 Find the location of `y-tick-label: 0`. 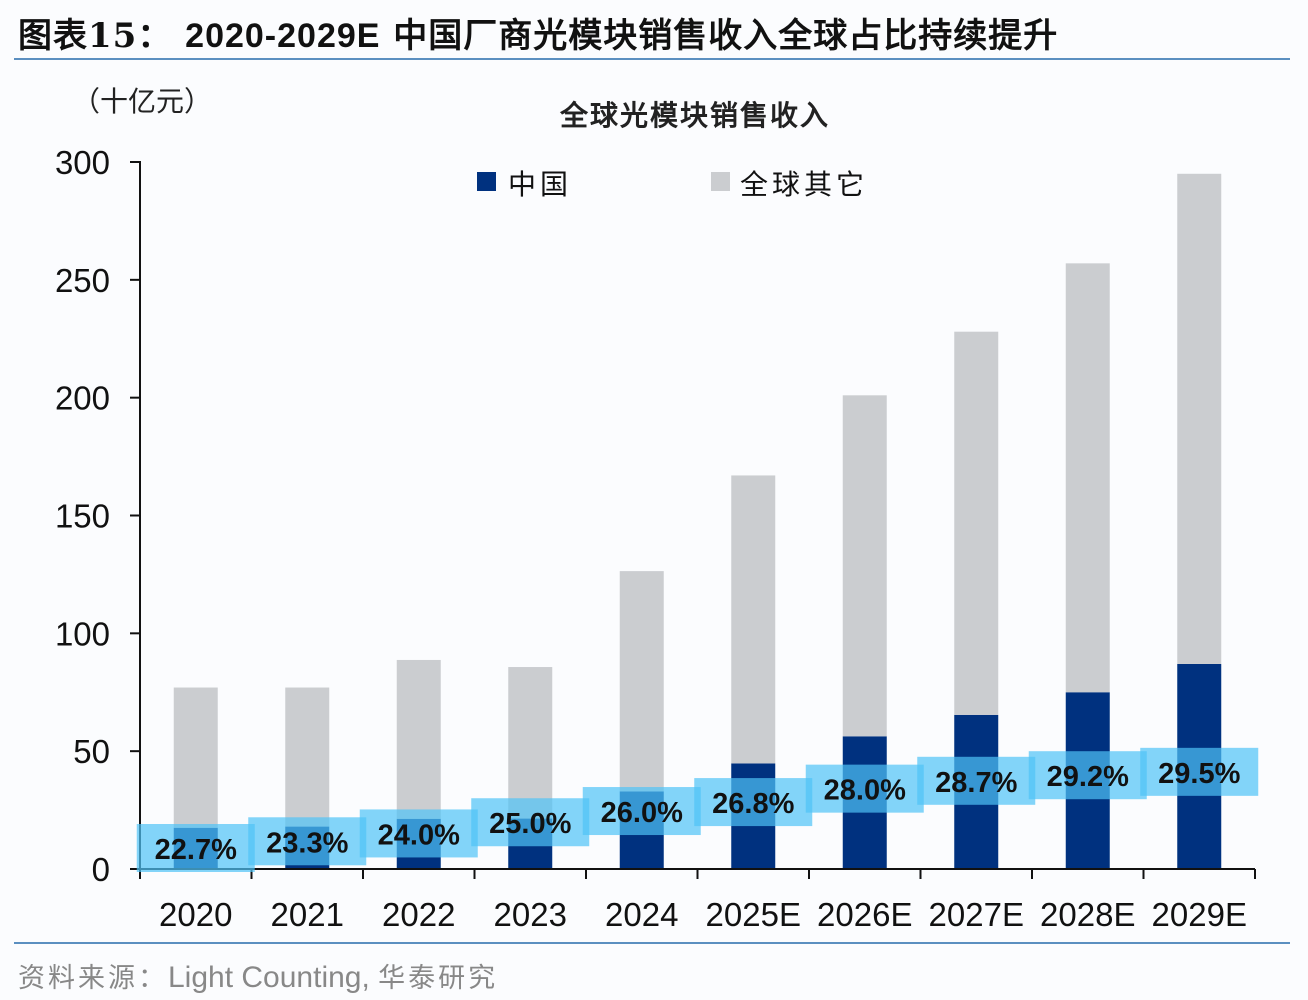

y-tick-label: 0 is located at coordinates (101, 869).